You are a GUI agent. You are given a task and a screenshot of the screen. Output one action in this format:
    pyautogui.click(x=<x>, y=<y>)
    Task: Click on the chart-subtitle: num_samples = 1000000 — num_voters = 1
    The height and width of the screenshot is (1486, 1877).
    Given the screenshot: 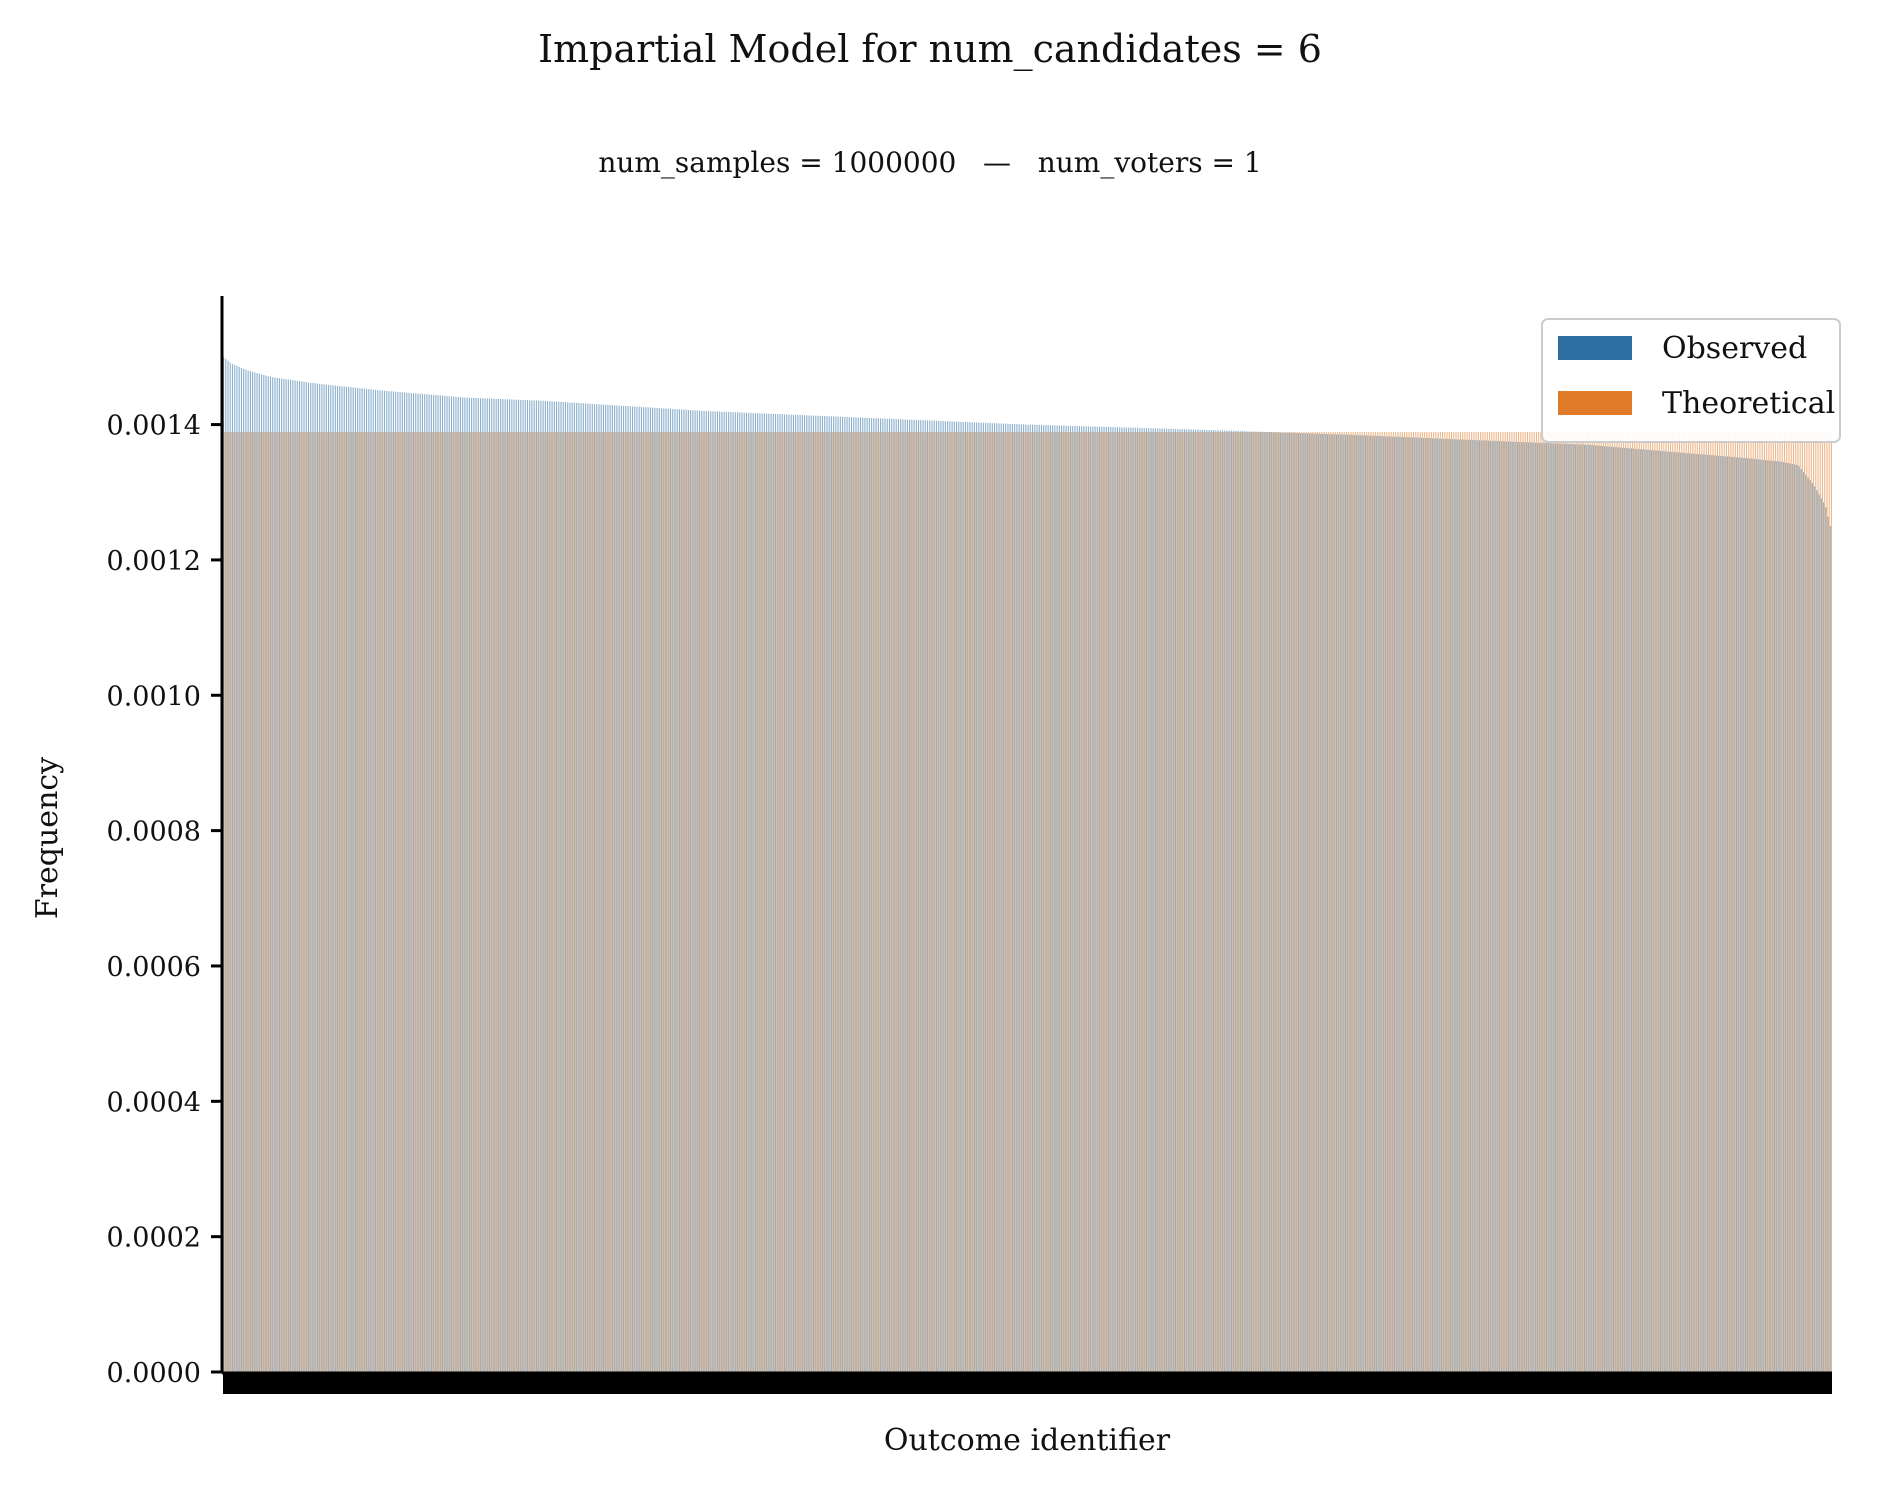 What is the action you would take?
    pyautogui.click(x=929, y=162)
    